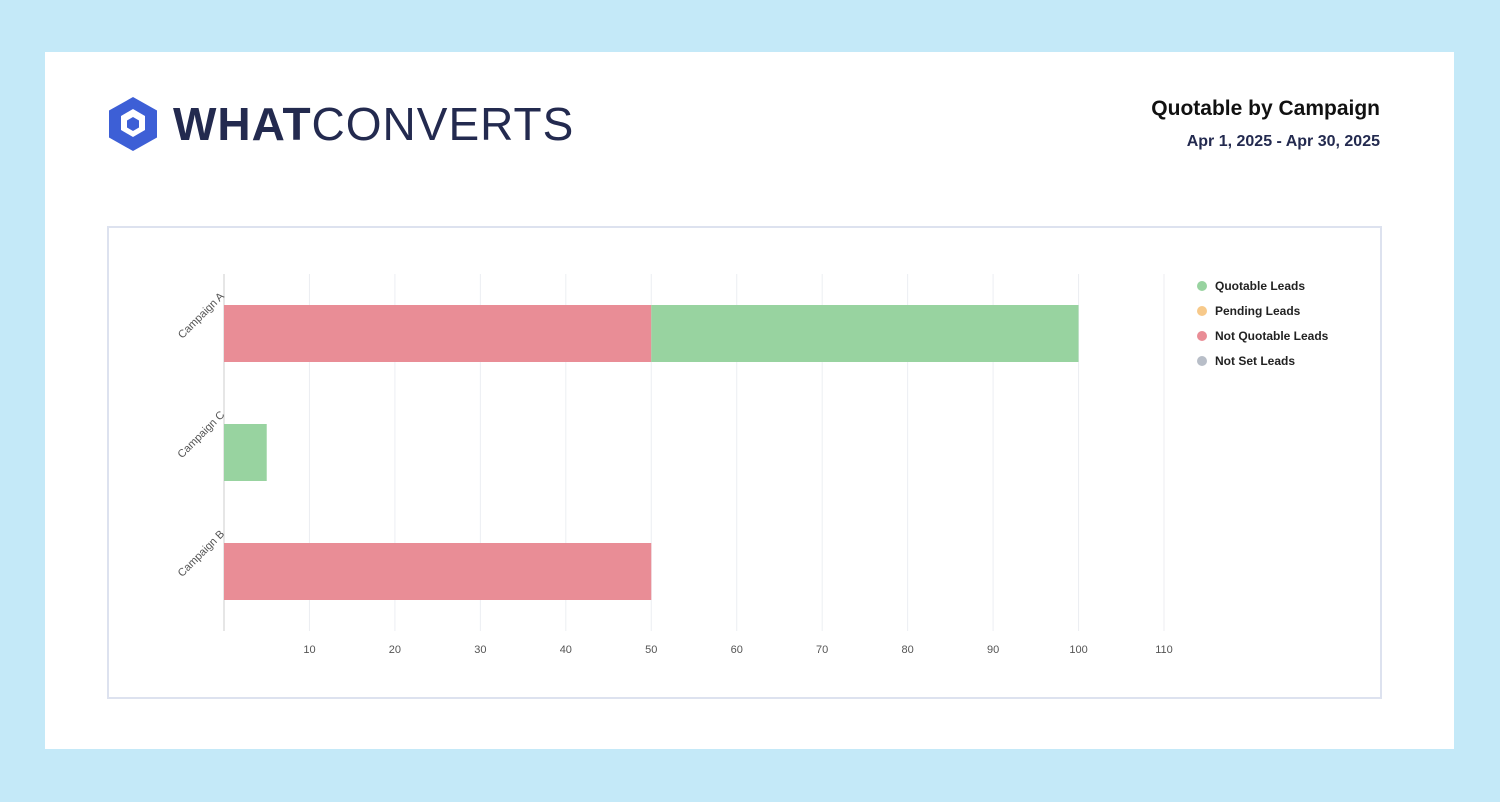 This screenshot has height=802, width=1500. What do you see at coordinates (1283, 141) in the screenshot?
I see `date-range: Apr 1, 2025 - Apr 30, 2025` at bounding box center [1283, 141].